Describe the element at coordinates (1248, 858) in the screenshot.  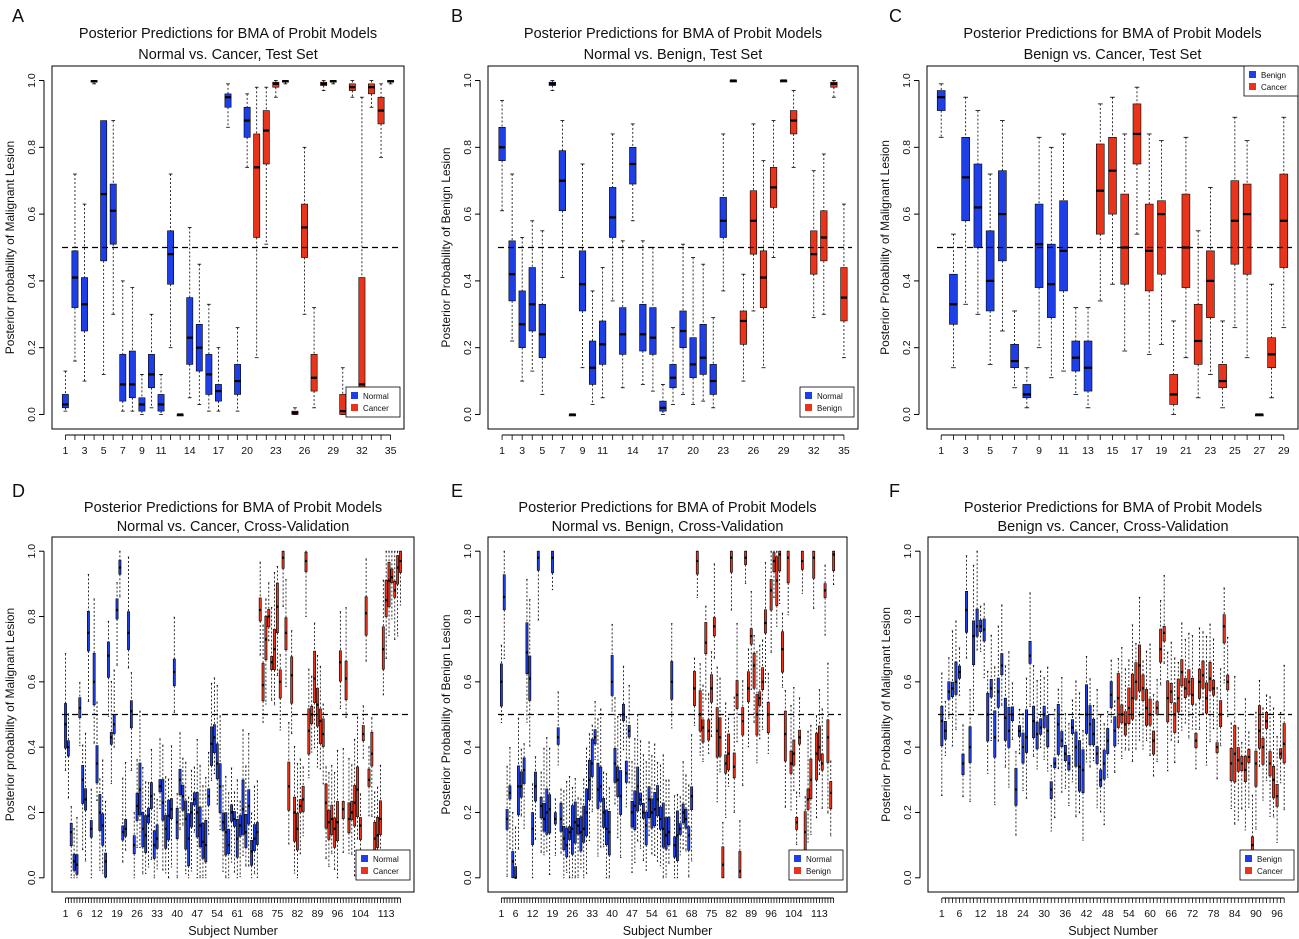
I see `legend-swatch-benign` at that location.